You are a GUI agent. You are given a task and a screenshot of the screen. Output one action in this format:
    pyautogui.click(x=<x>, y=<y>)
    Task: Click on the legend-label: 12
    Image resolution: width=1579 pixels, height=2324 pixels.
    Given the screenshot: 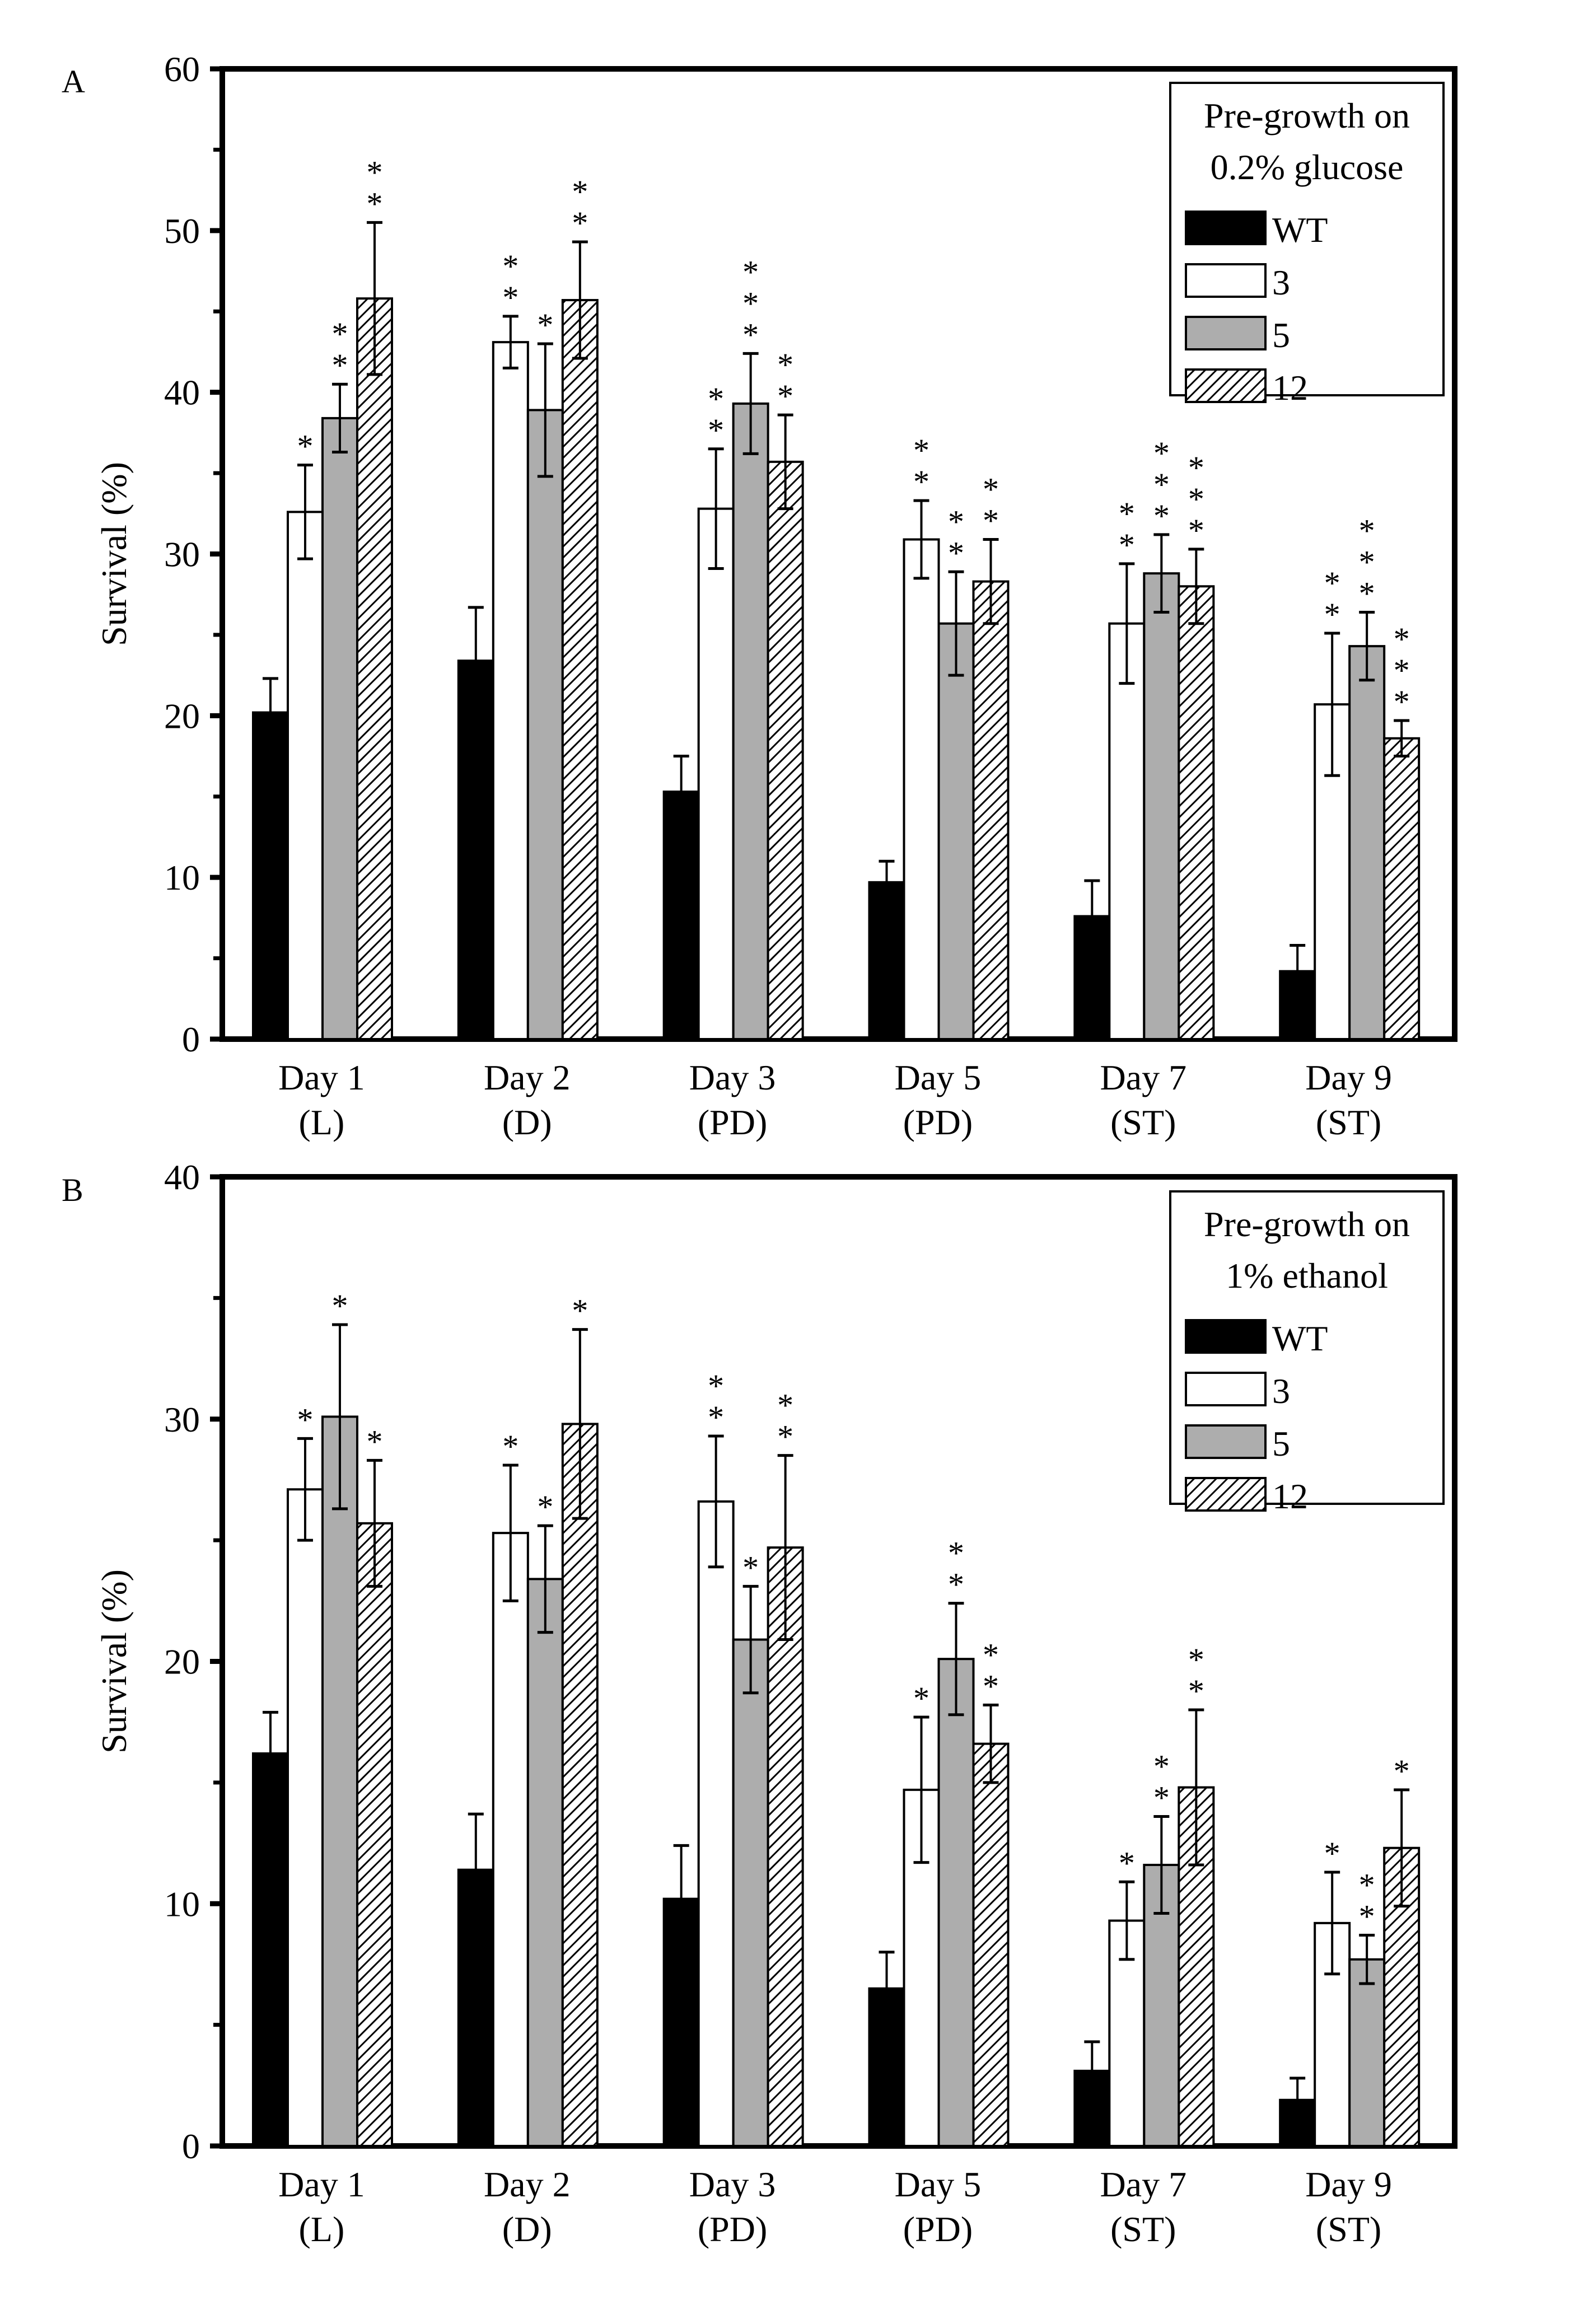 What is the action you would take?
    pyautogui.click(x=1290, y=1496)
    